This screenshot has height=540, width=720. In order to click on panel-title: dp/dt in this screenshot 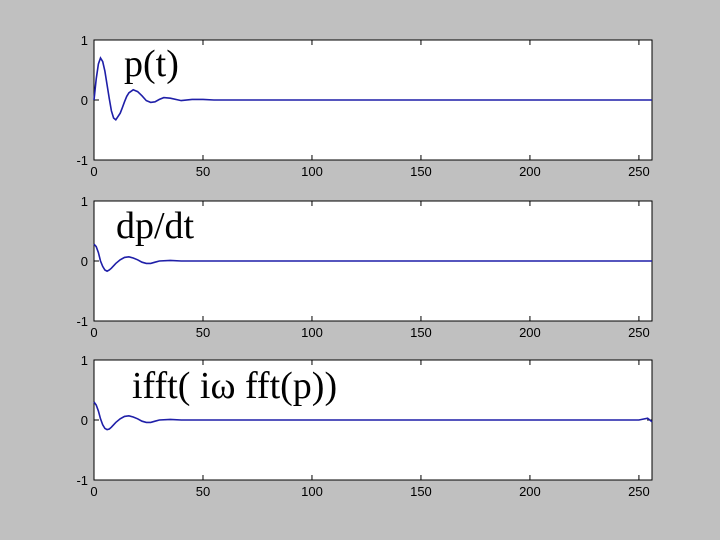, I will do `click(155, 226)`.